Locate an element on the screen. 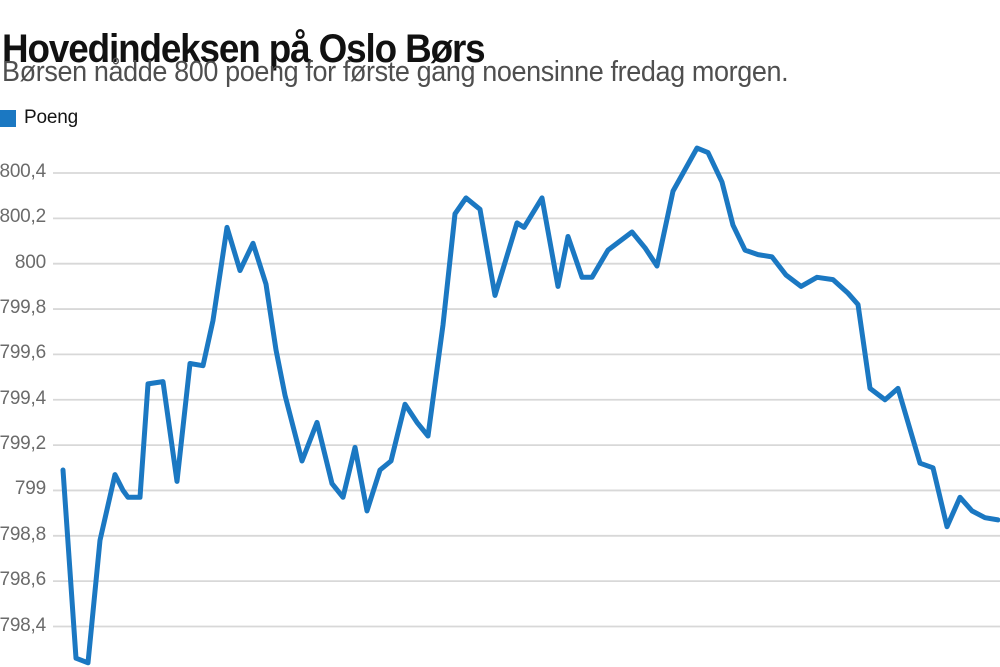  y-axis-tick-label: 798,4 is located at coordinates (23, 625).